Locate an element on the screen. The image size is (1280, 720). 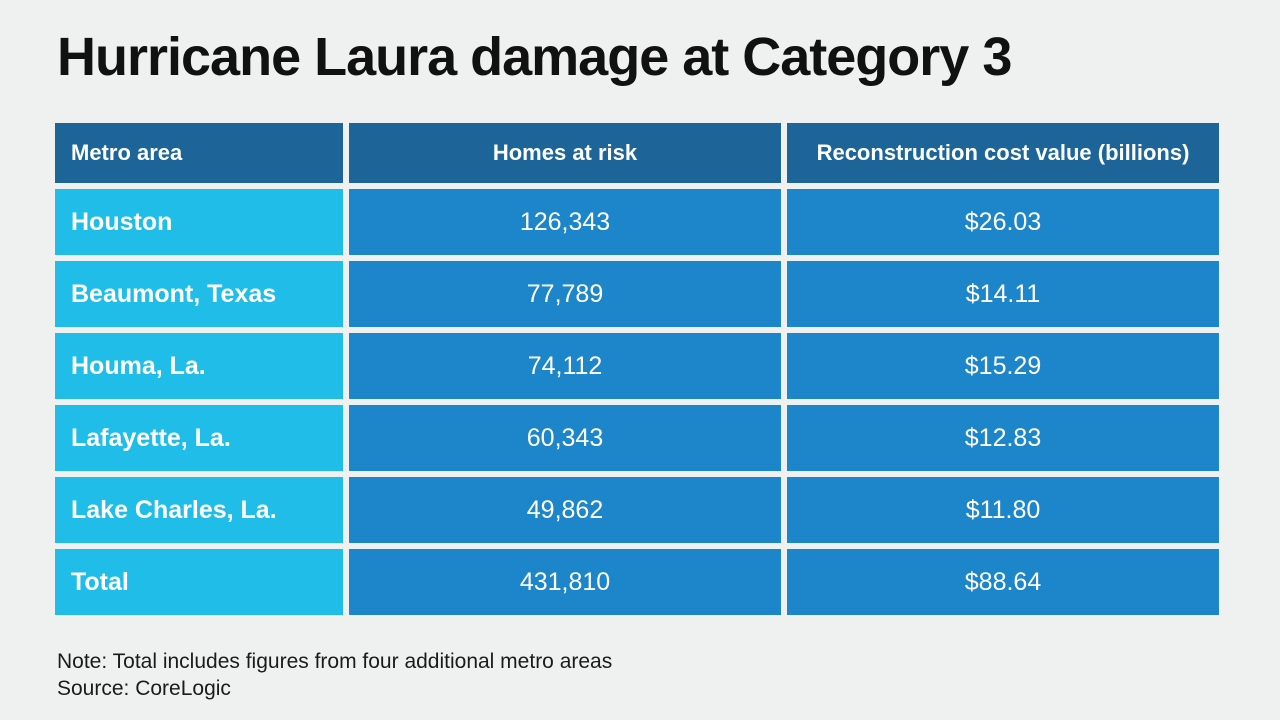
metro-area-cell: Lafayette, La. is located at coordinates (199, 438).